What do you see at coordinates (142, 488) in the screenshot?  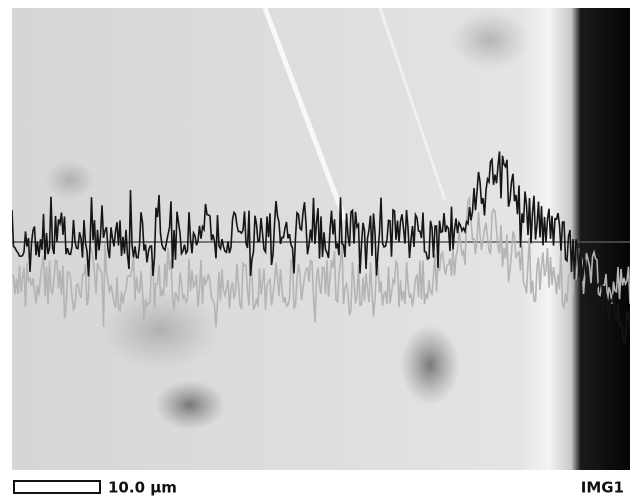 I see `scale-bar-label: 10.0 µm` at bounding box center [142, 488].